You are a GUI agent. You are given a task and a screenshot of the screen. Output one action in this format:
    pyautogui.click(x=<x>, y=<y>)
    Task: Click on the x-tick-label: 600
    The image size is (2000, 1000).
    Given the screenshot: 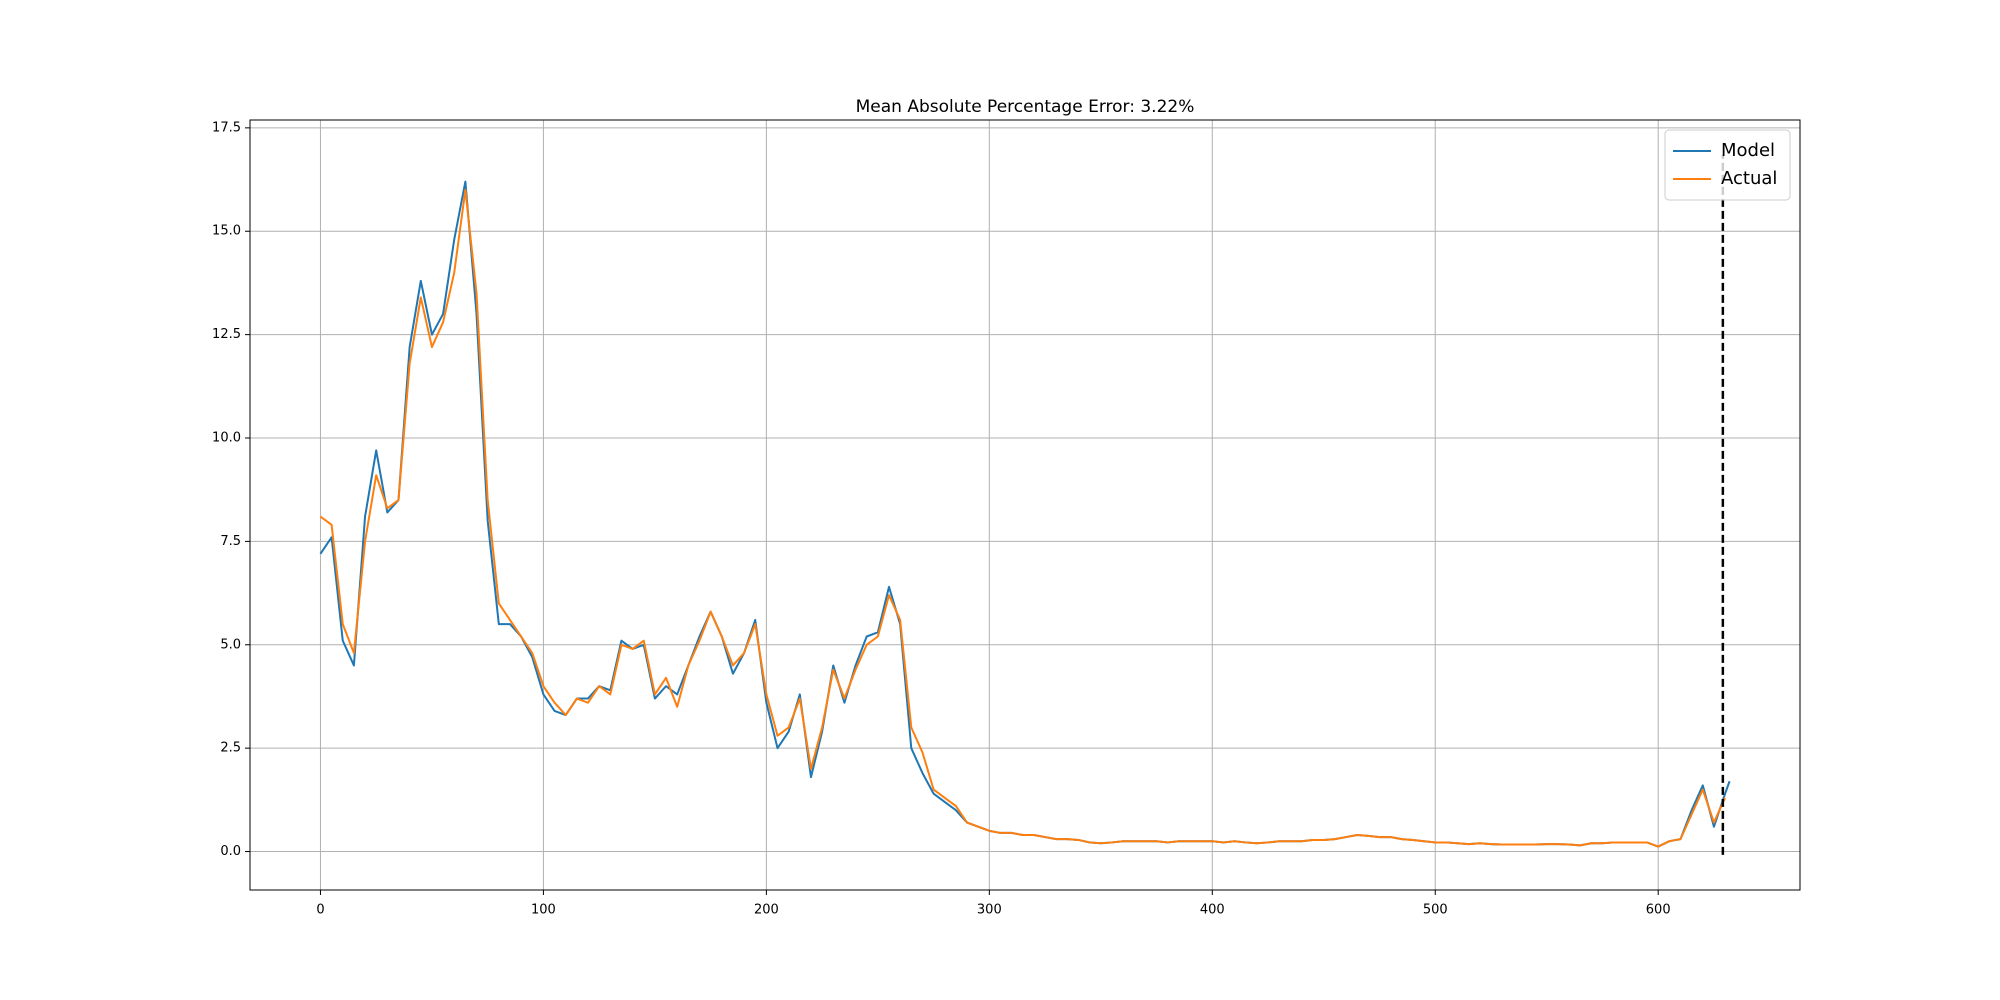 What is the action you would take?
    pyautogui.click(x=1658, y=910)
    